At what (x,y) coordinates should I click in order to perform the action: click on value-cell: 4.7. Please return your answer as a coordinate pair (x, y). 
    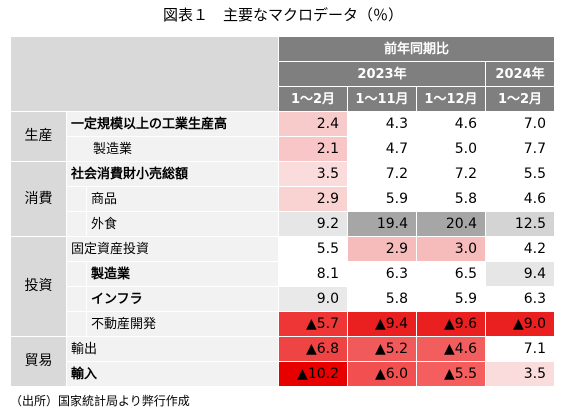
    Looking at the image, I should click on (382, 149).